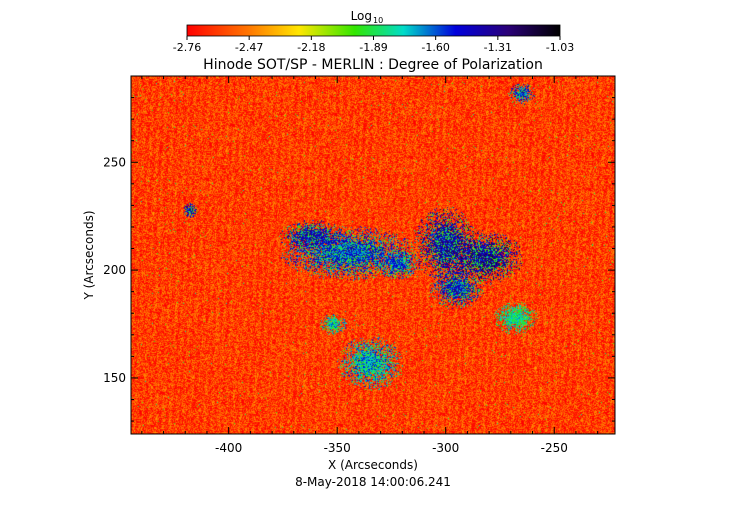 This screenshot has width=746, height=512. Describe the element at coordinates (373, 47) in the screenshot. I see `colorbar-tick-label: -1.89` at that location.